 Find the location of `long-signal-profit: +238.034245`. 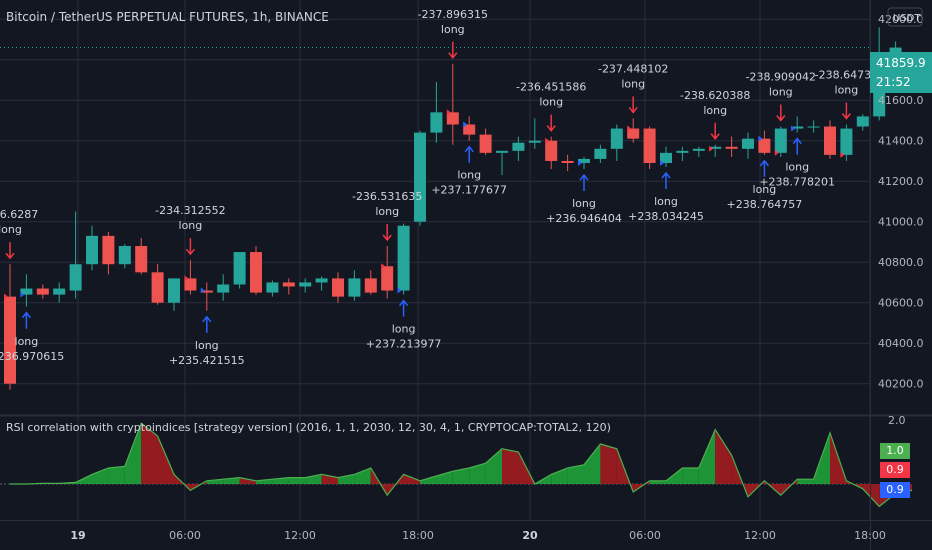

long-signal-profit: +238.034245 is located at coordinates (666, 216).